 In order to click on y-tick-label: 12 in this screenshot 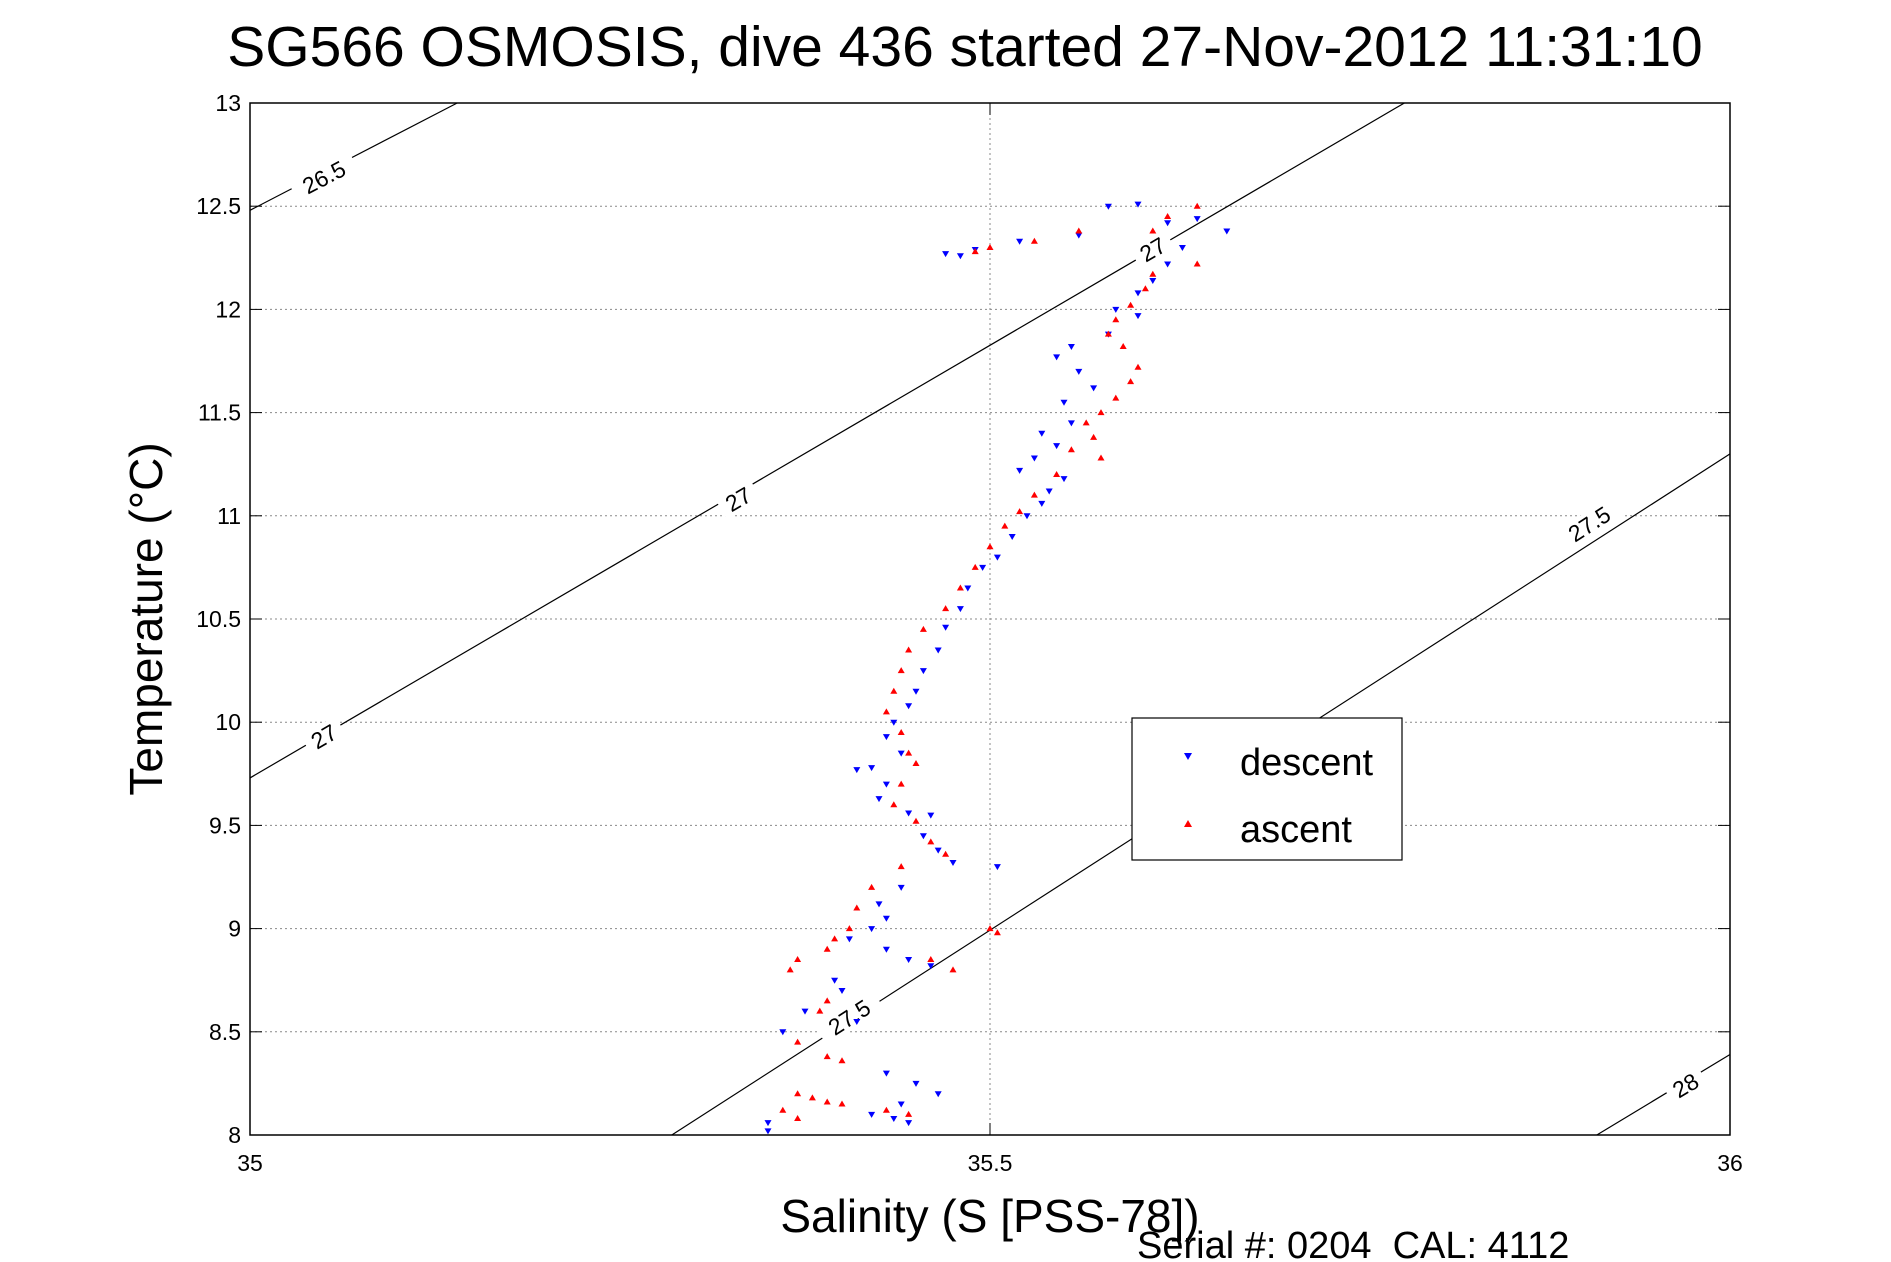, I will do `click(228, 309)`.